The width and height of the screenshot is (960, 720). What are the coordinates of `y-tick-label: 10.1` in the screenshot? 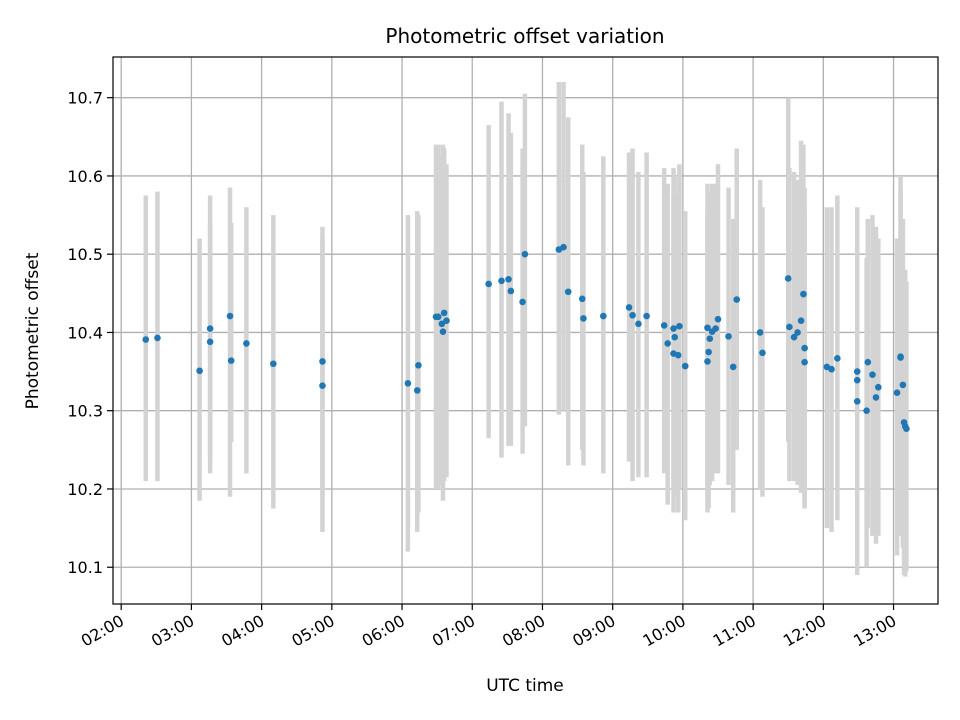 It's located at (85, 567).